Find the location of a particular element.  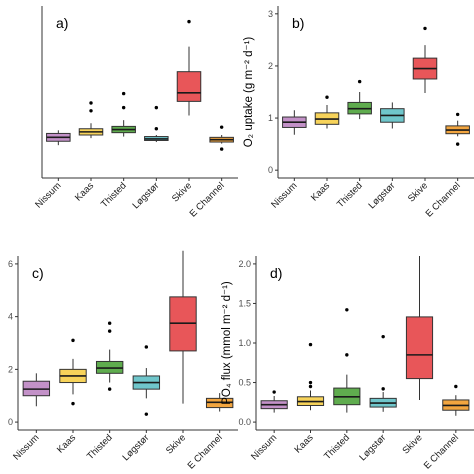

y-tick-label: 2.0 is located at coordinates (244, 264).